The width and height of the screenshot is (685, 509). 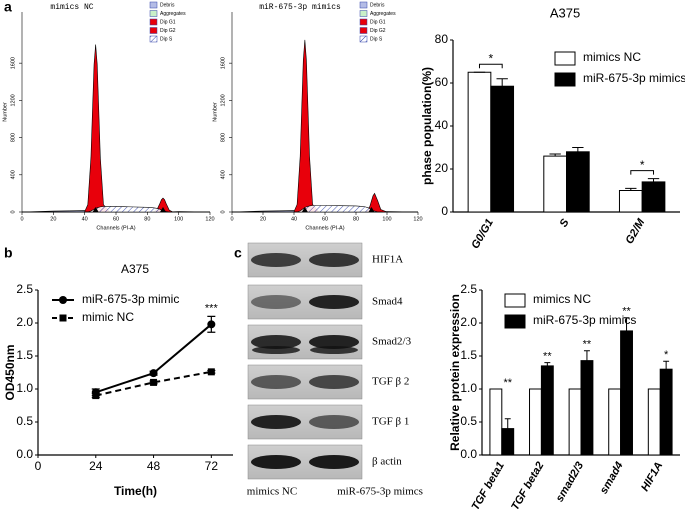 I want to click on x-tick-label: 0, so click(x=38, y=466).